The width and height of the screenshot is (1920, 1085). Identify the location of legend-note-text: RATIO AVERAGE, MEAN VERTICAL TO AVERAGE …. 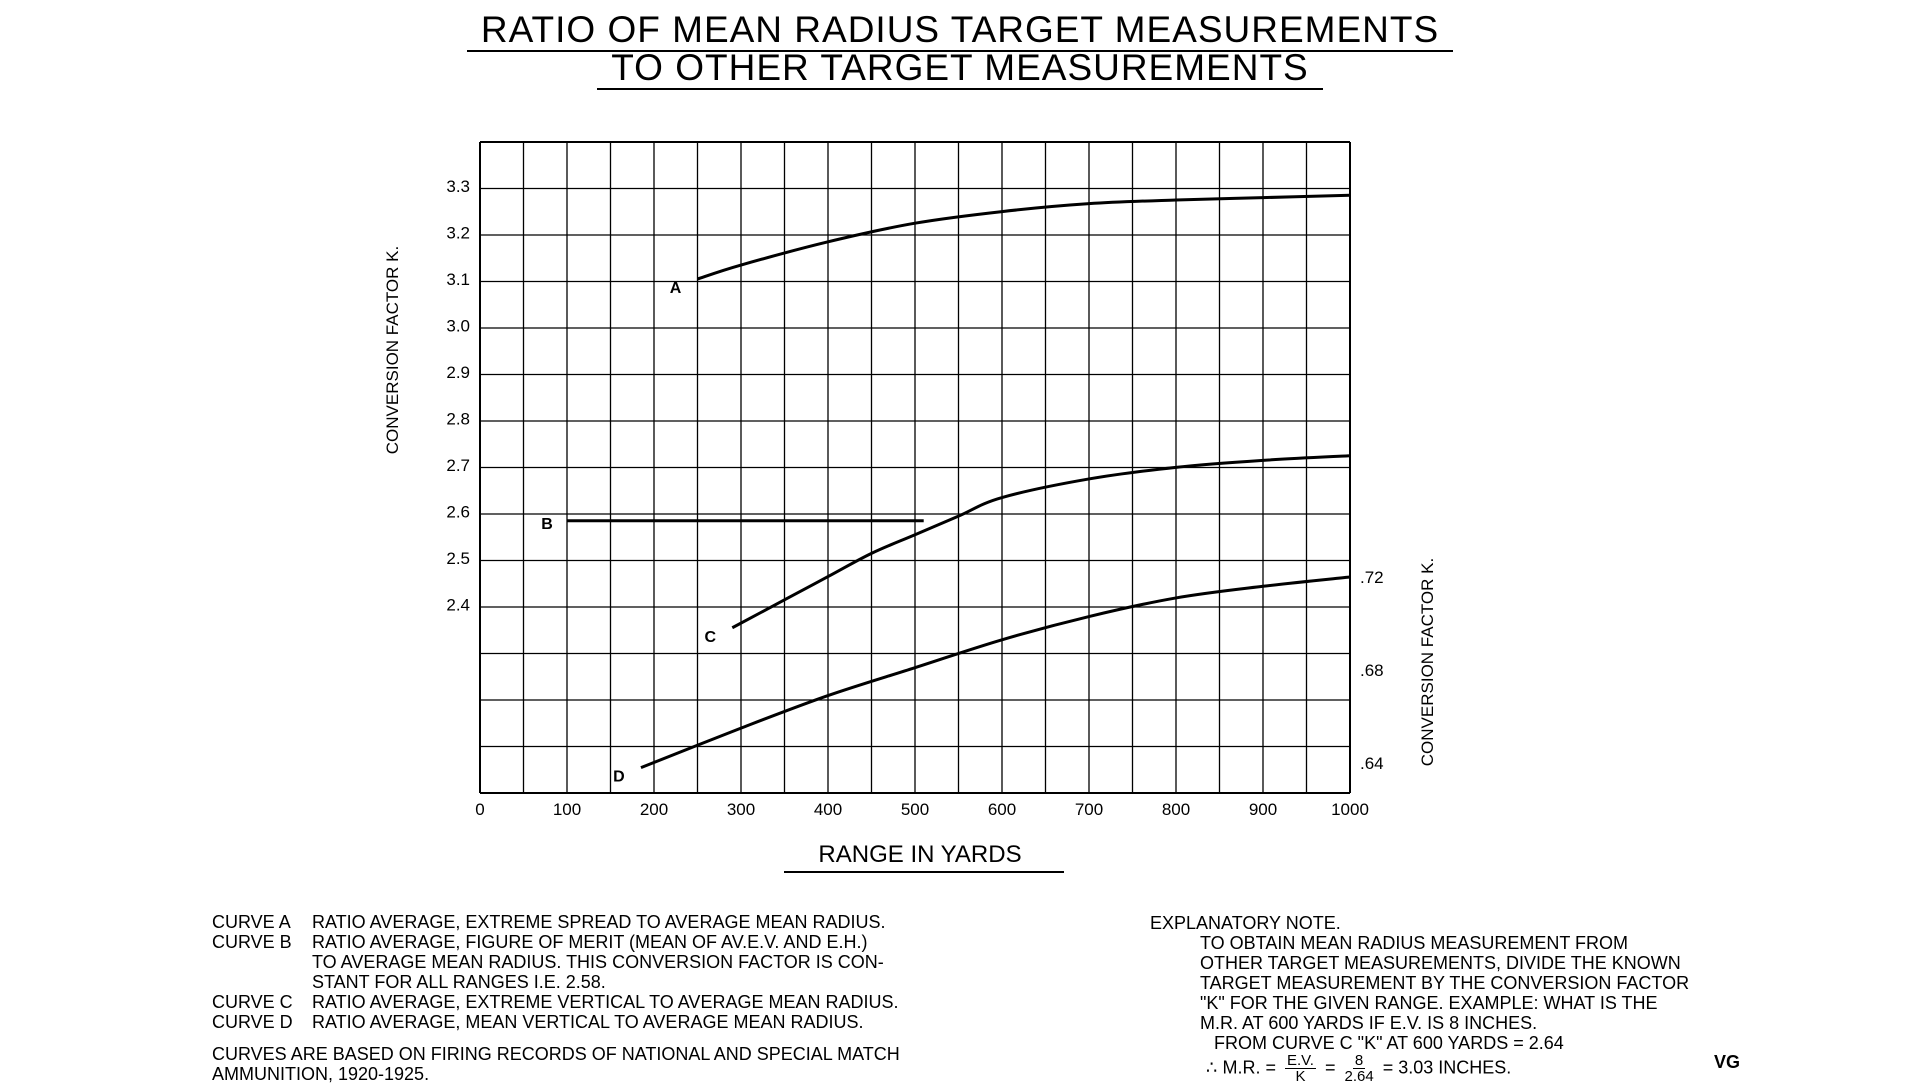
(588, 1022).